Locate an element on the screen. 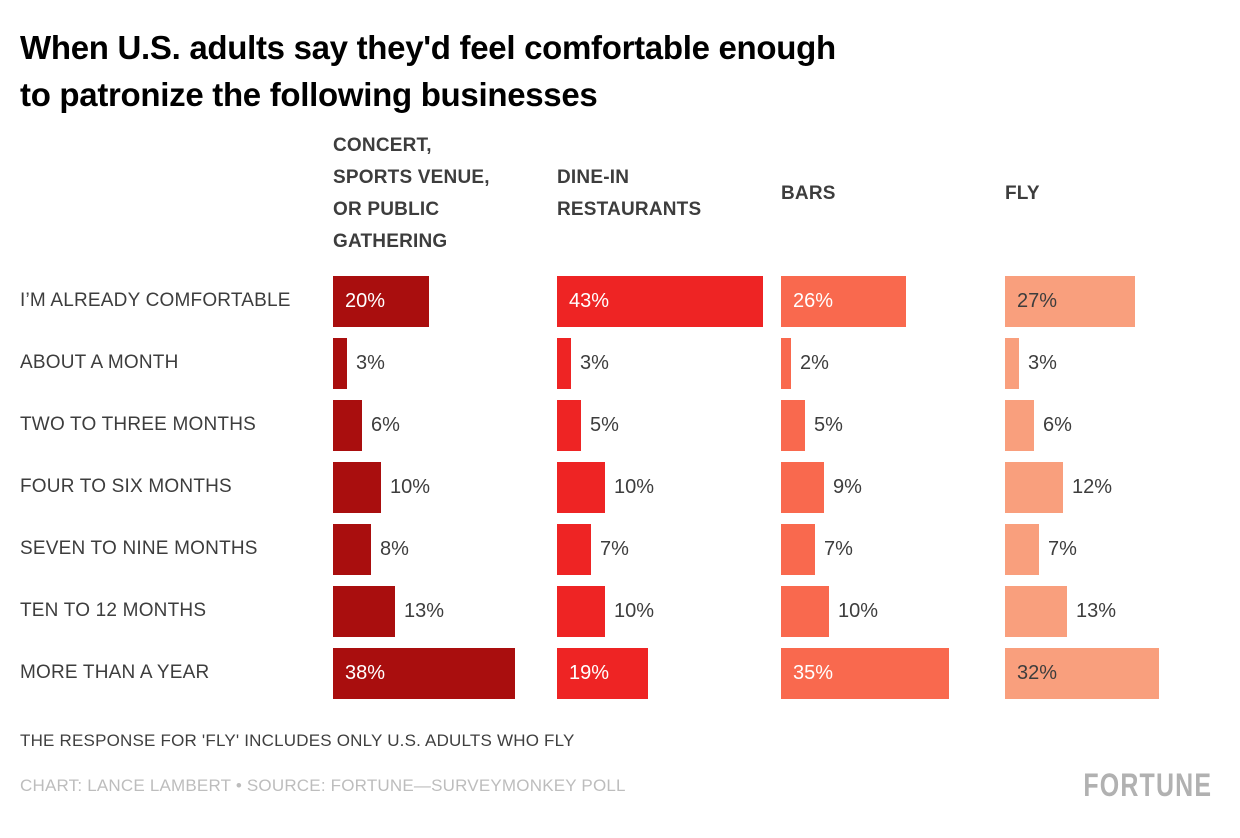 This screenshot has width=1240, height=838. chart-row: FOUR TO SIX MONTHS 10% 10% 9% 12% is located at coordinates (630, 487).